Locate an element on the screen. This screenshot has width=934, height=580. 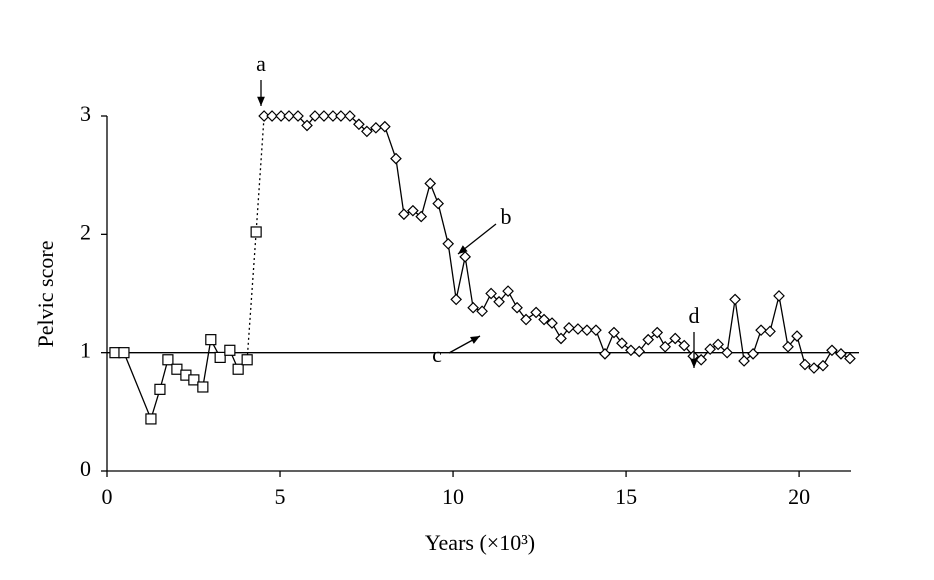
x-axis-label: Years (×10³) is located at coordinates (480, 542).